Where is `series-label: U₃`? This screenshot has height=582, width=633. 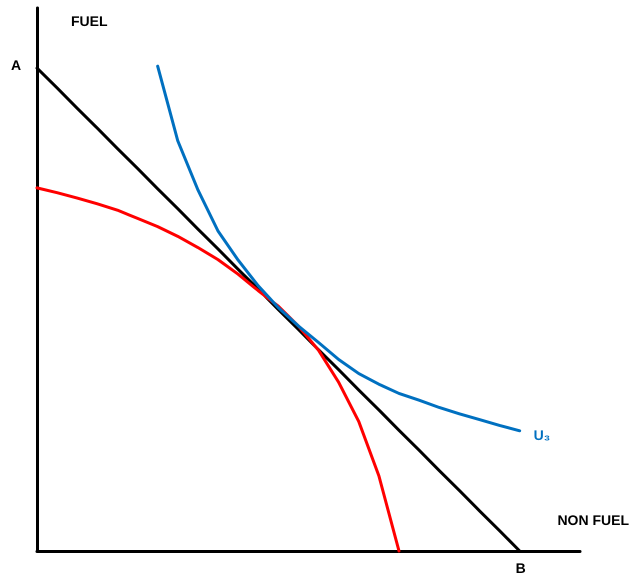
series-label: U₃ is located at coordinates (542, 434).